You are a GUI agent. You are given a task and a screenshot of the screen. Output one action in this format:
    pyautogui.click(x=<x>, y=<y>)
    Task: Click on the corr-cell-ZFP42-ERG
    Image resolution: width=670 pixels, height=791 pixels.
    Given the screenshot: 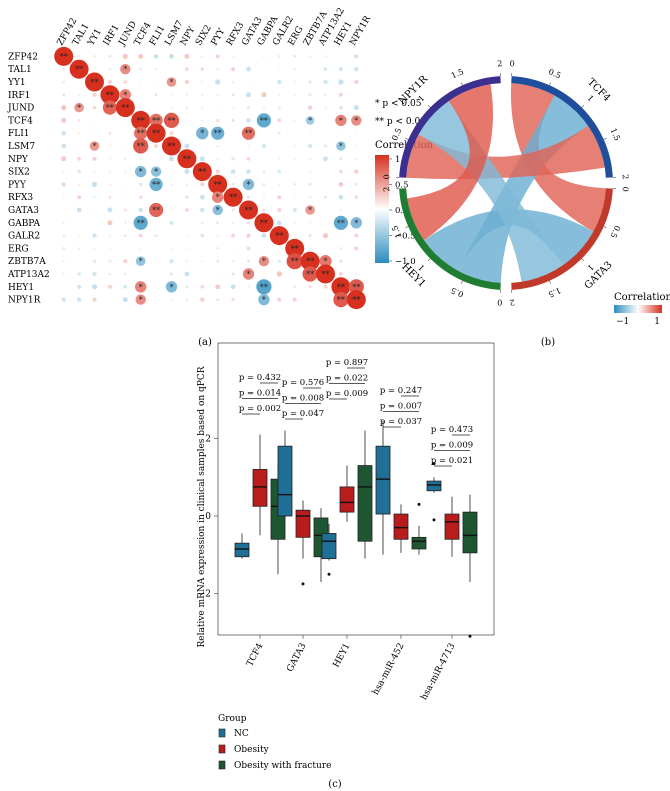 What is the action you would take?
    pyautogui.click(x=295, y=56)
    